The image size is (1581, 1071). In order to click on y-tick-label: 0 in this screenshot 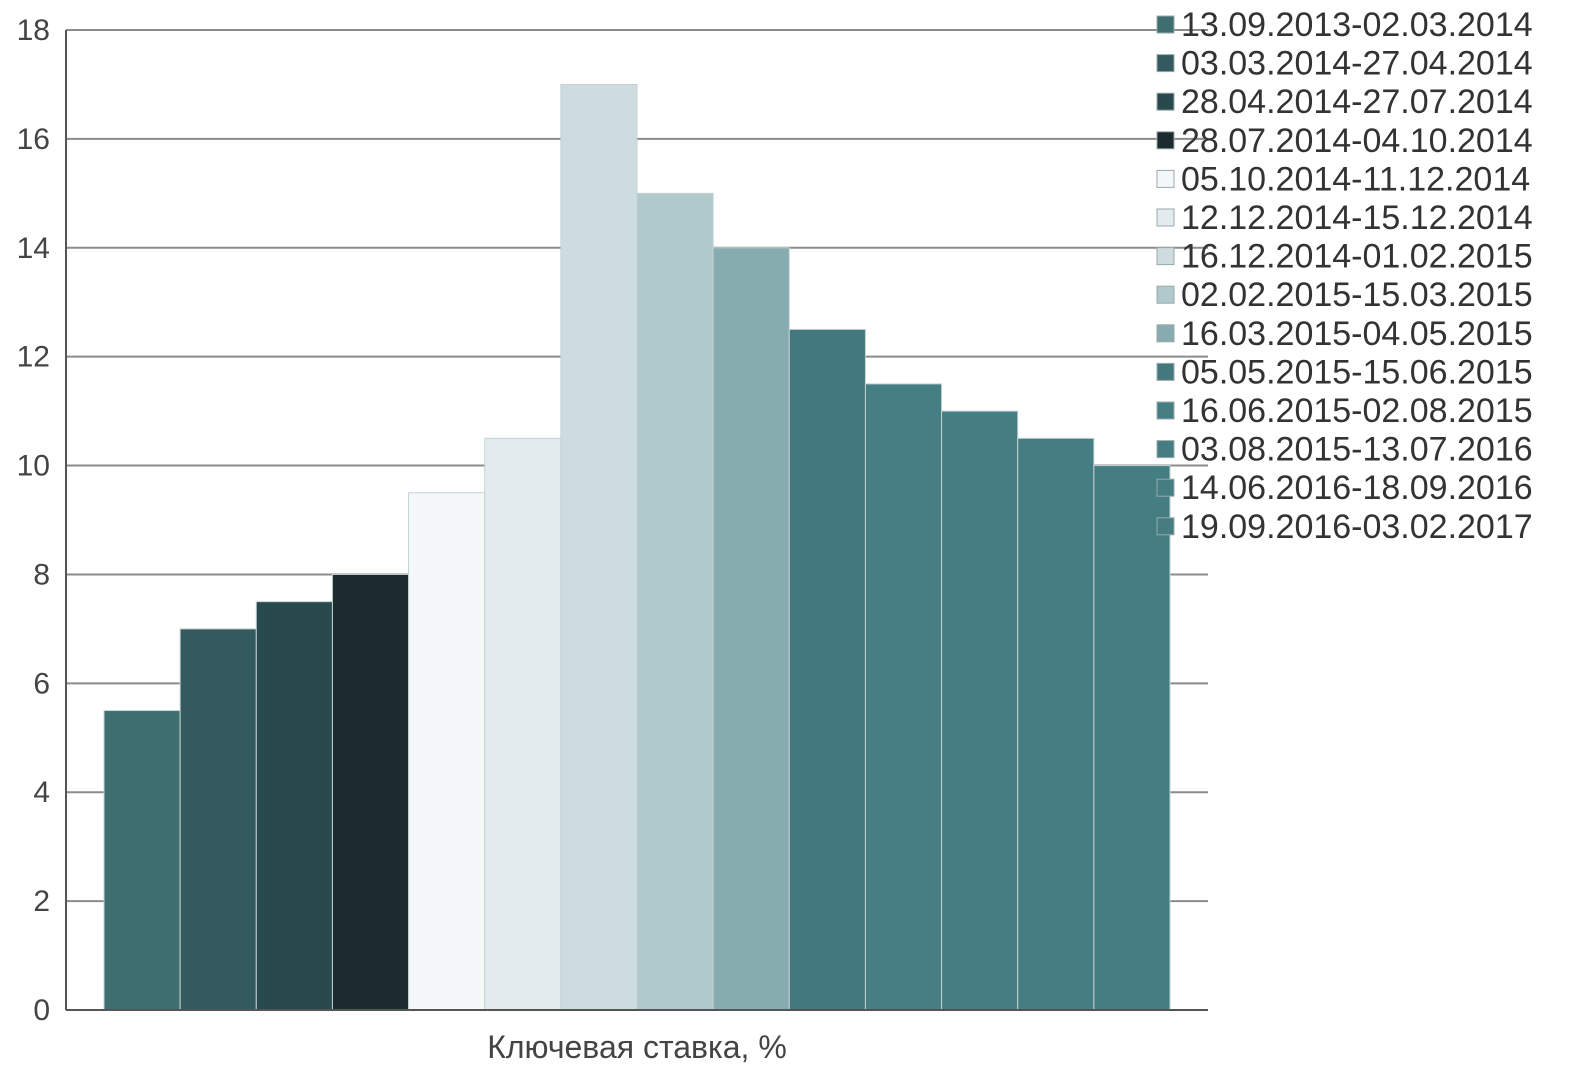, I will do `click(41, 1010)`.